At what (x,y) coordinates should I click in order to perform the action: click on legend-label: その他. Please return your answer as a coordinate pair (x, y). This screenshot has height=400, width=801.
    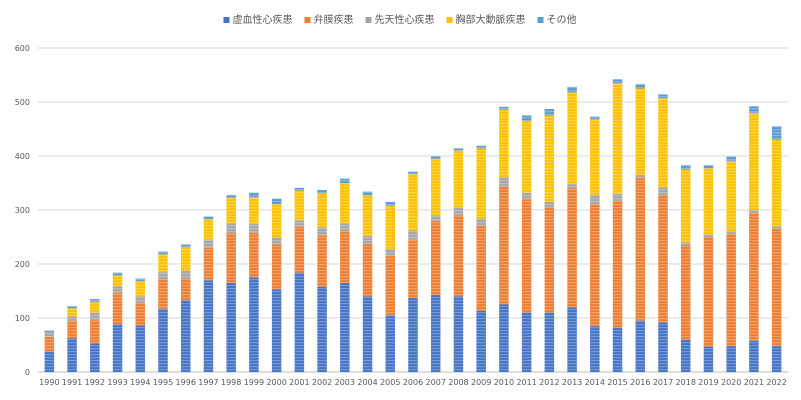
    Looking at the image, I should click on (562, 19).